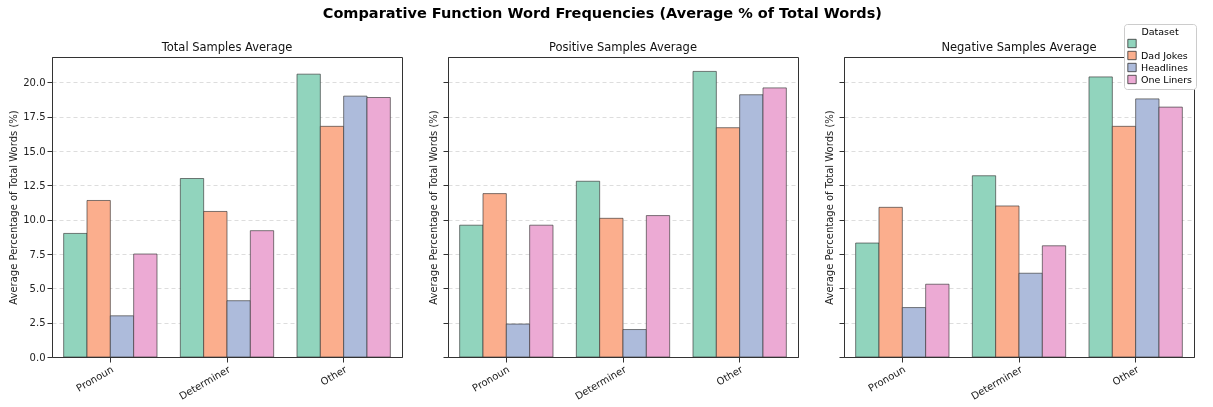 Image resolution: width=1213 pixels, height=407 pixels. I want to click on legend-label: Dad Jokes, so click(1164, 55).